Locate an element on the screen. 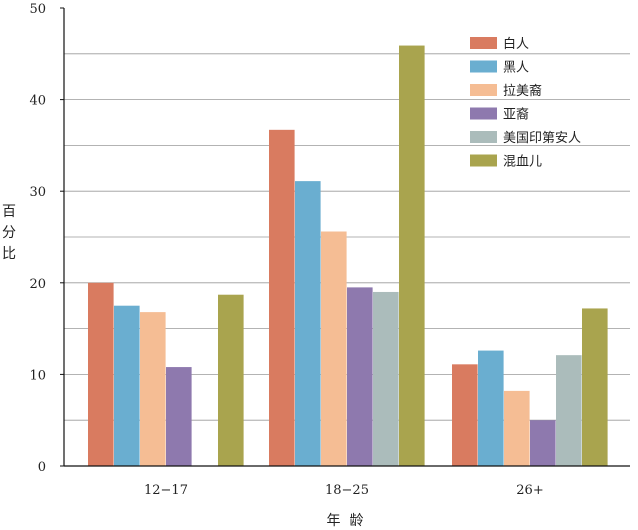 This screenshot has height=530, width=638. y-axis-title-char: 分 is located at coordinates (9, 233).